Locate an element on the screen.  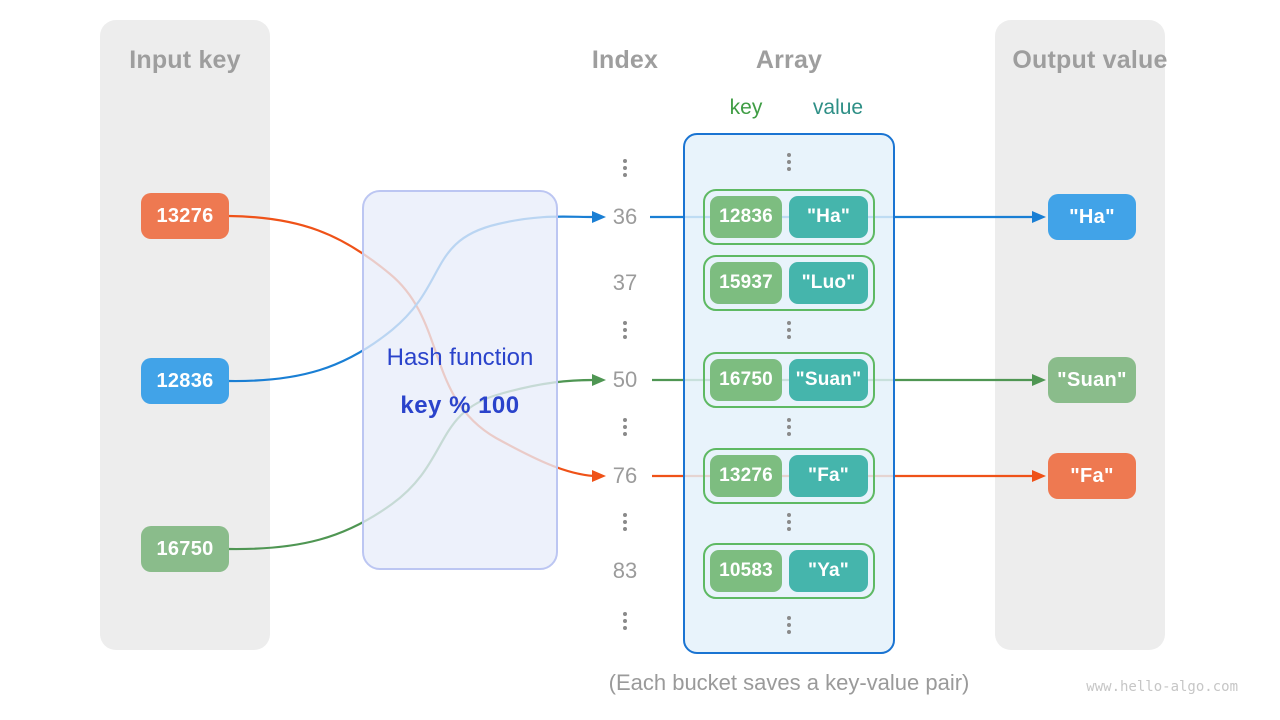
output-panel-title: Output value is located at coordinates (1090, 60).